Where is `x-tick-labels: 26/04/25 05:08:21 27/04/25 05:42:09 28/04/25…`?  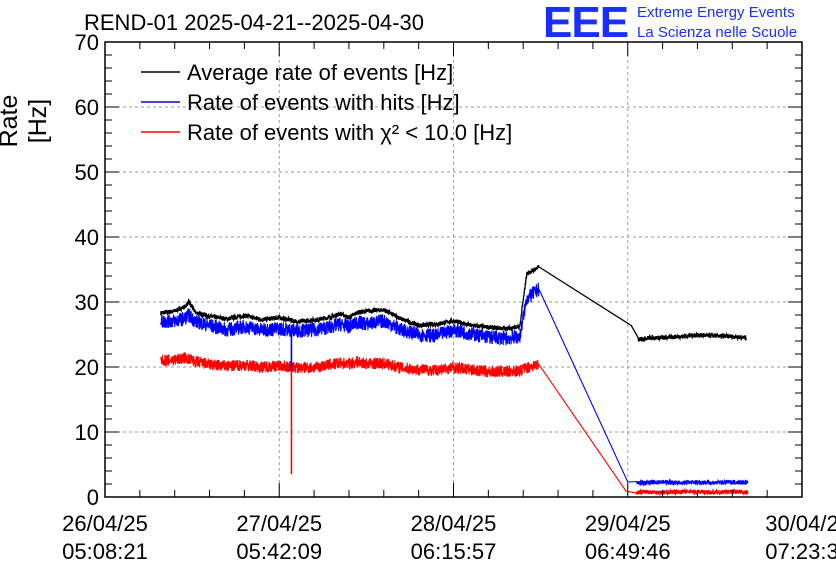 x-tick-labels: 26/04/25 05:08:21 27/04/25 05:42:09 28/04/25… is located at coordinates (449, 537).